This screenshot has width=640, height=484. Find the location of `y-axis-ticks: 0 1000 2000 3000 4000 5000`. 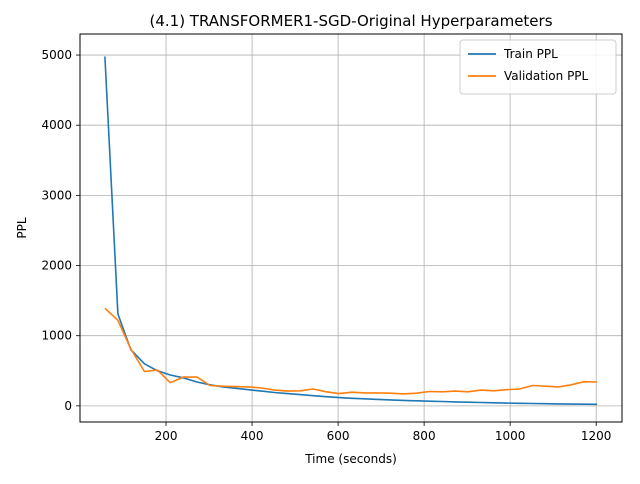

y-axis-ticks: 0 1000 2000 3000 4000 5000 is located at coordinates (60, 230).